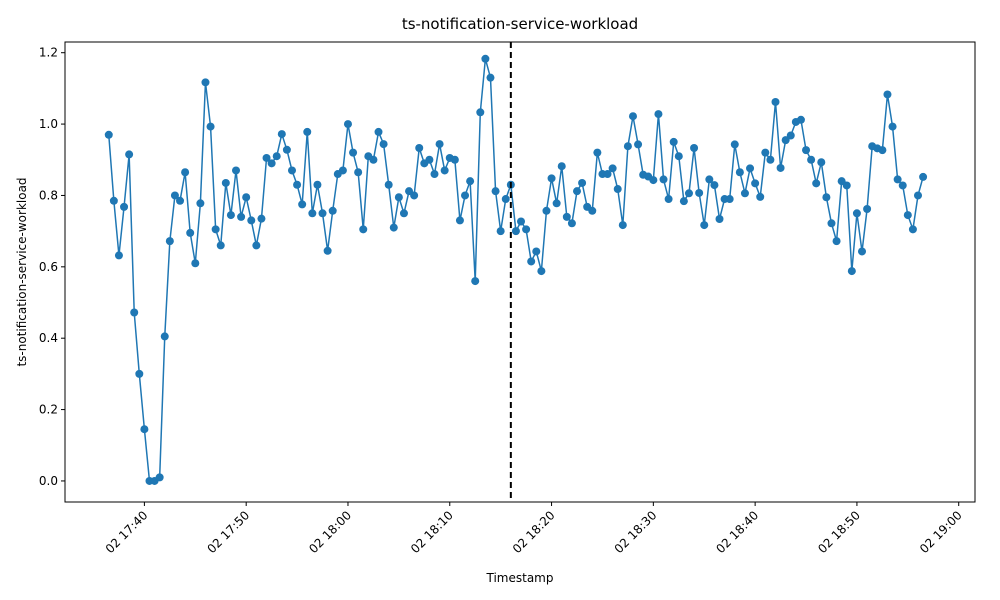 This screenshot has height=600, width=1000. I want to click on y-tick-label: 0.4, so click(48, 338).